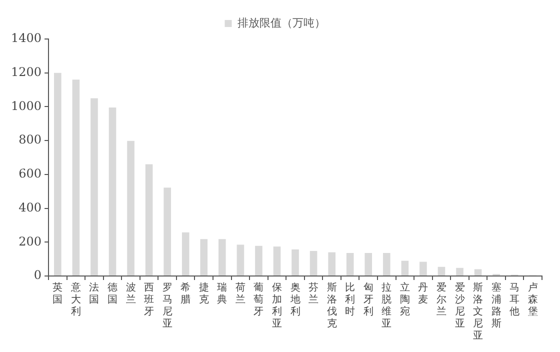  Describe the element at coordinates (26, 71) in the screenshot. I see `y-tick-label: 1200` at that location.